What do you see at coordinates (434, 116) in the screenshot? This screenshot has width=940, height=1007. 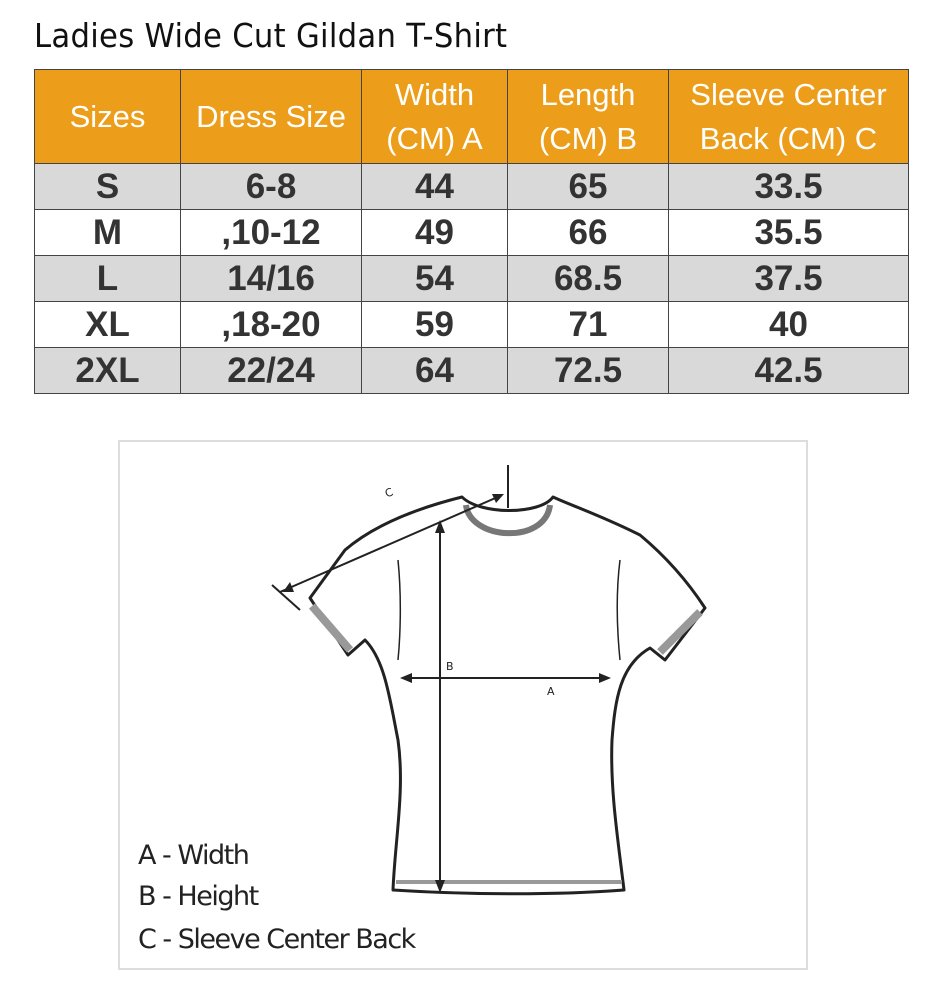 I see `header-width: Width (CM) A` at bounding box center [434, 116].